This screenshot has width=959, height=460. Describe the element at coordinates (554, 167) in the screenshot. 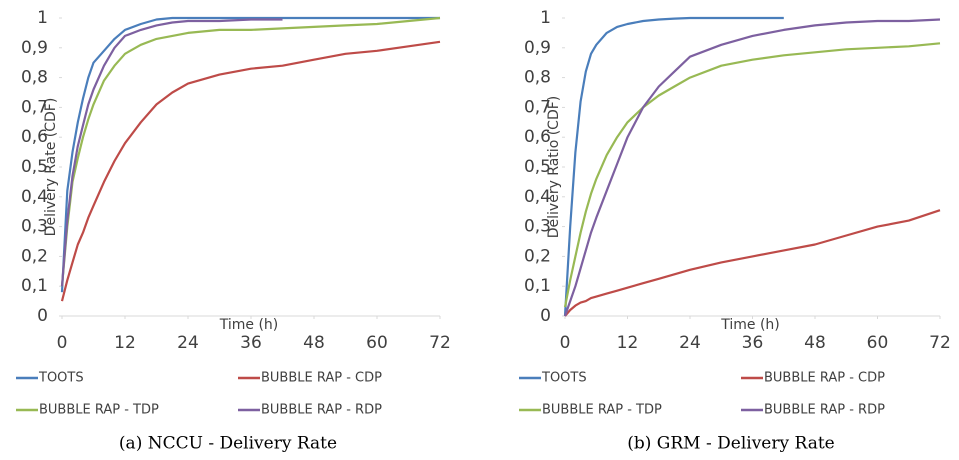

I see `y-axis-label: Delivery Ratio (CDF)` at that location.